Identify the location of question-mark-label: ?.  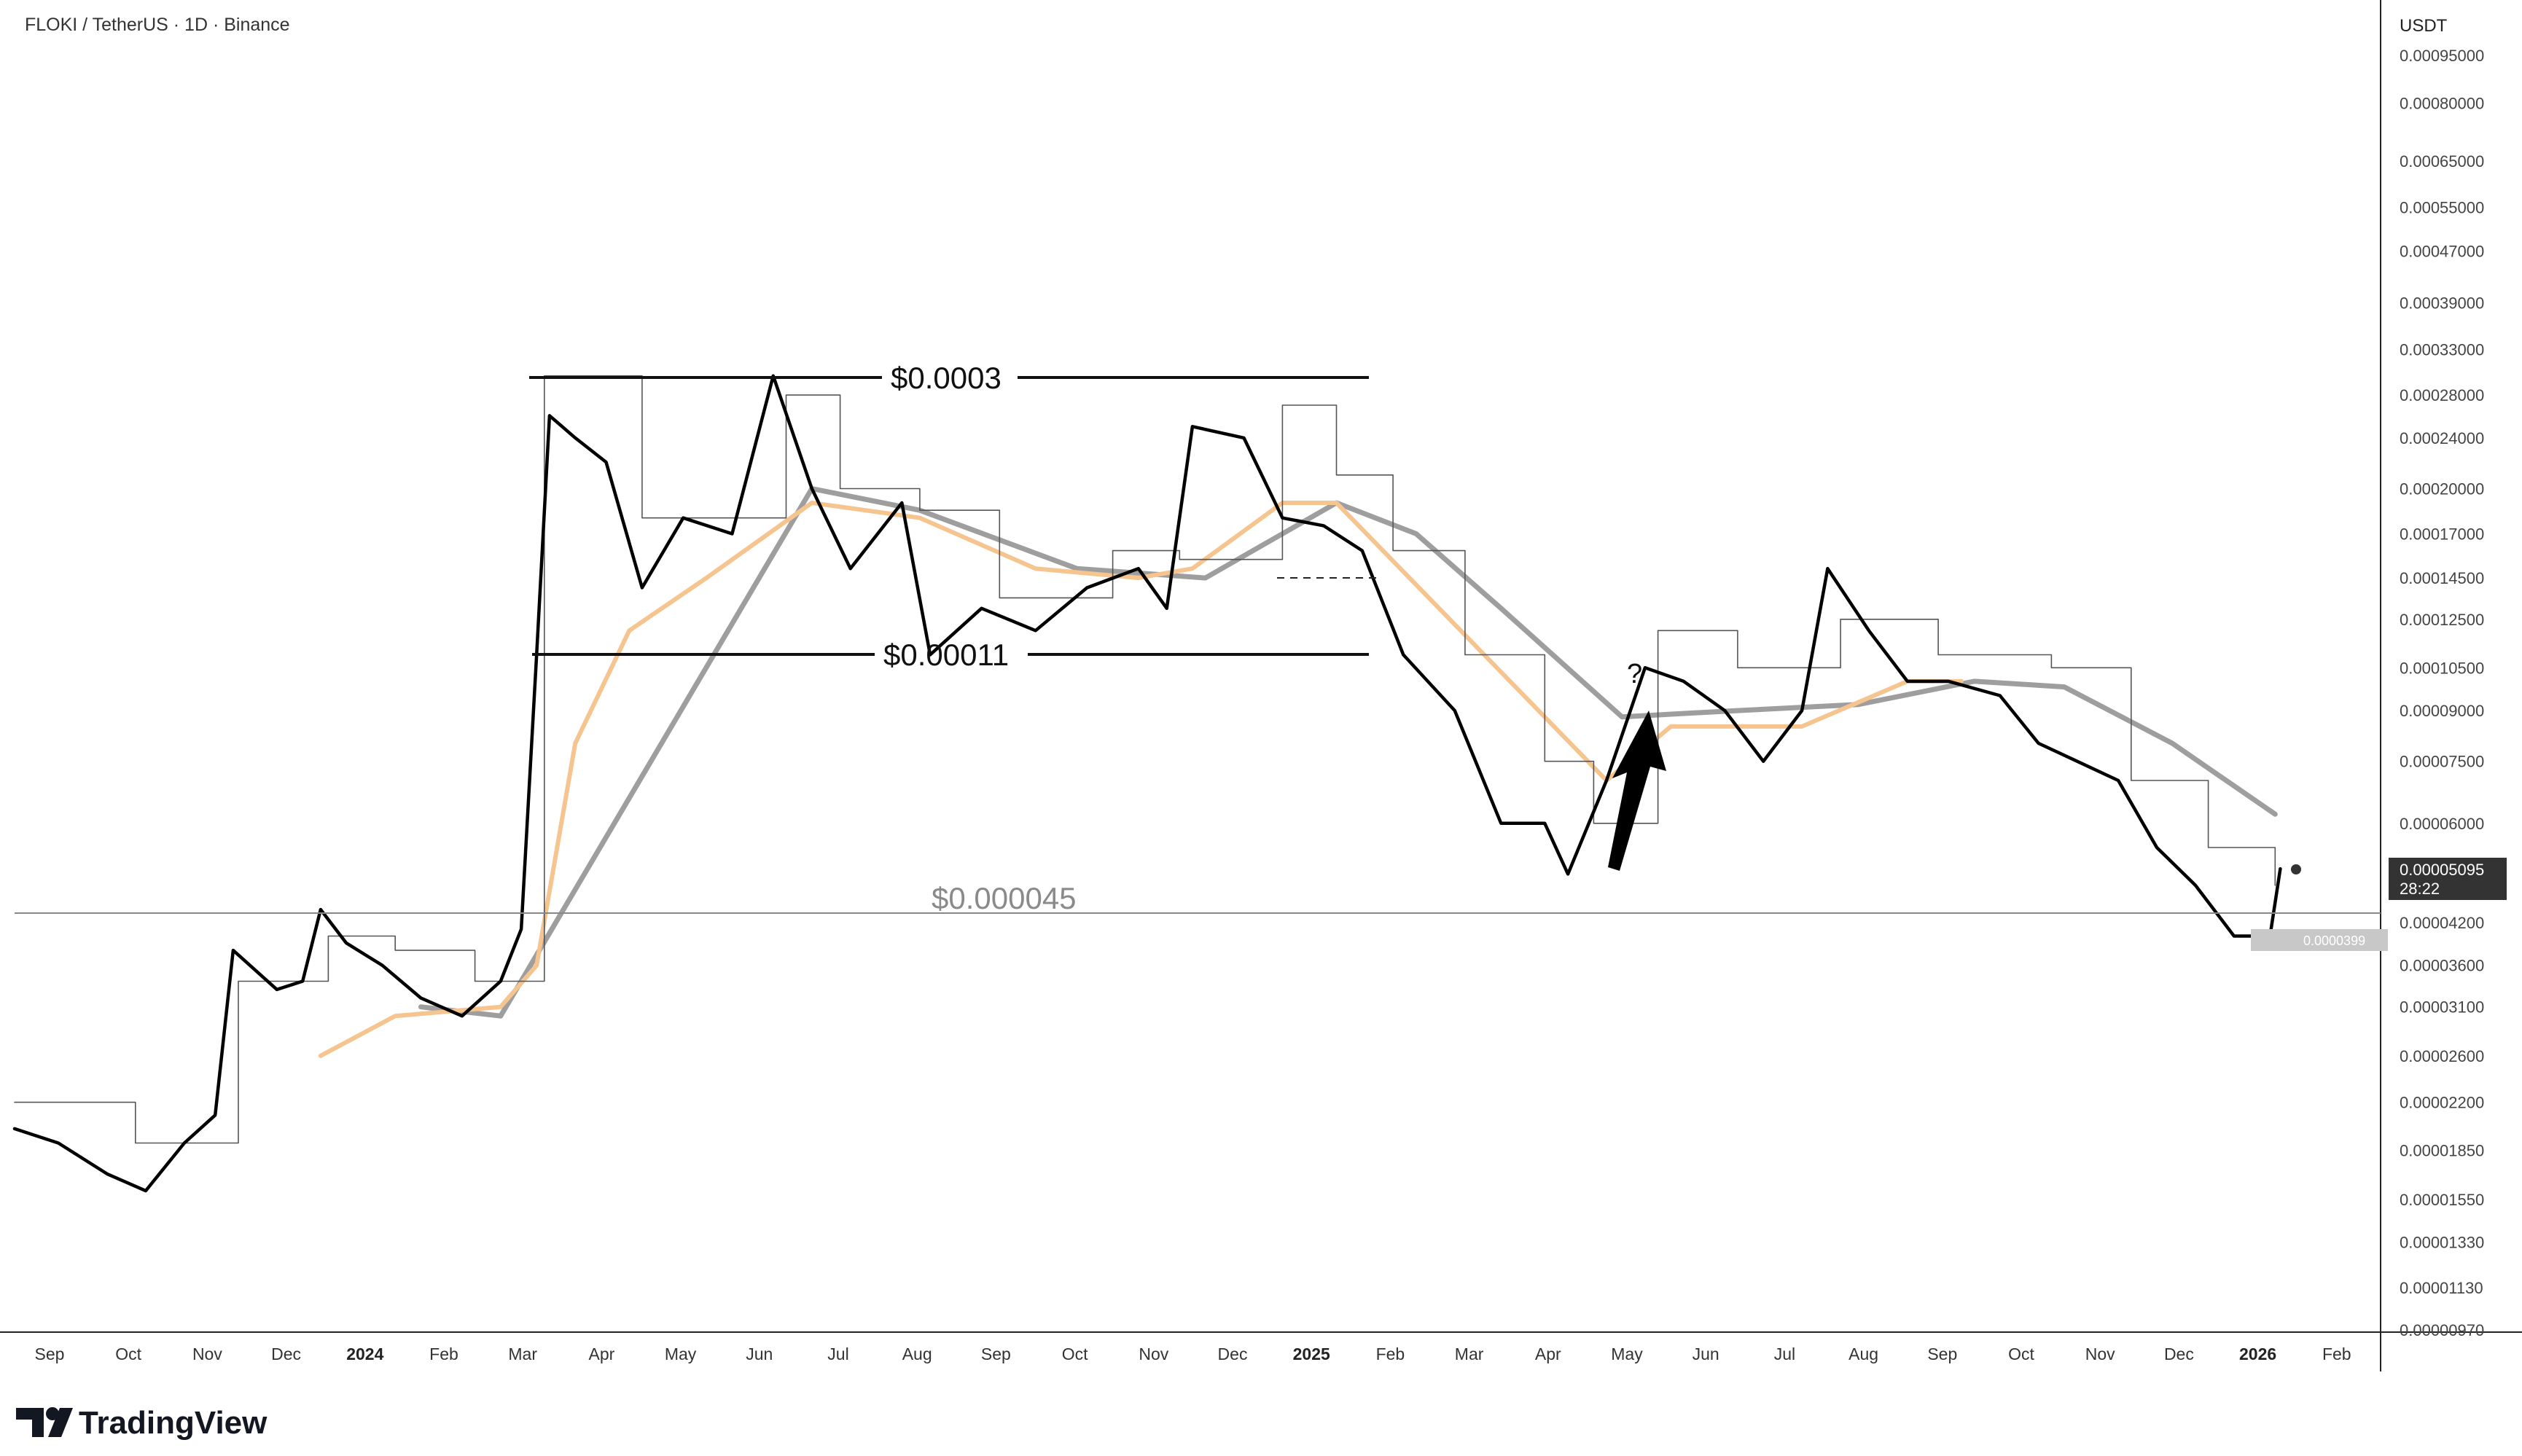
(1634, 674).